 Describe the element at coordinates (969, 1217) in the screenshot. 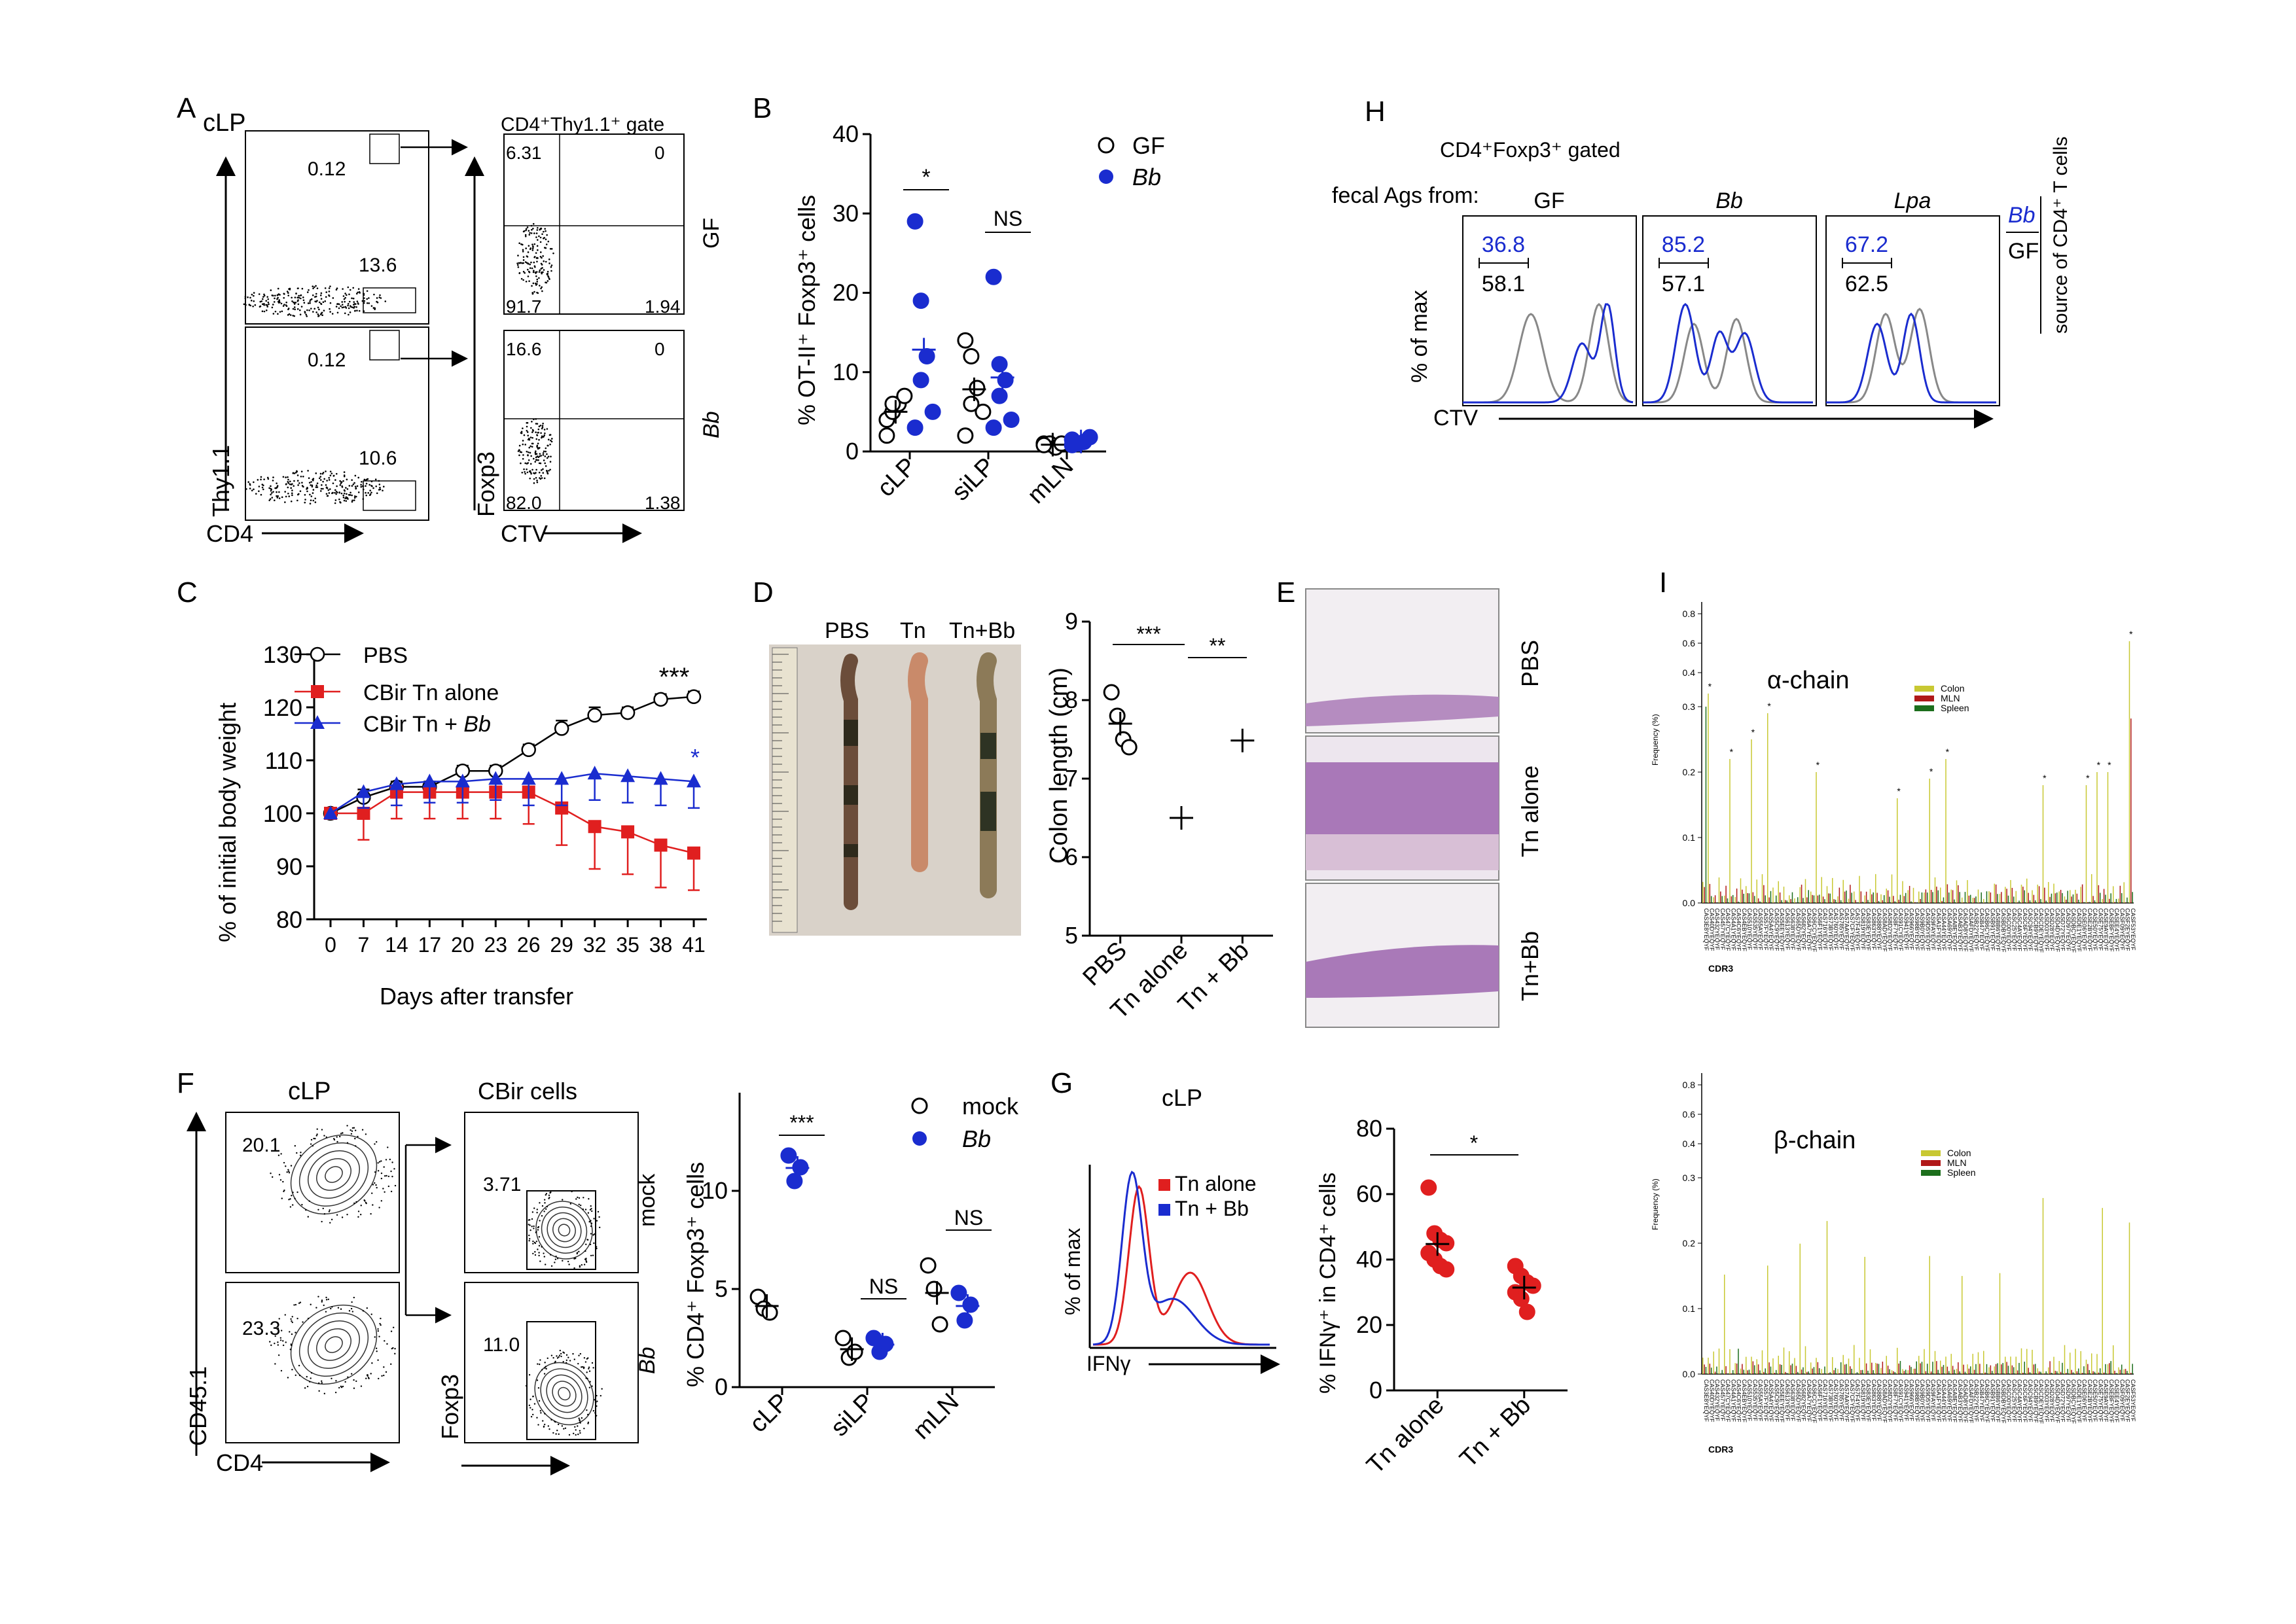

I see `sig-label: NS` at that location.